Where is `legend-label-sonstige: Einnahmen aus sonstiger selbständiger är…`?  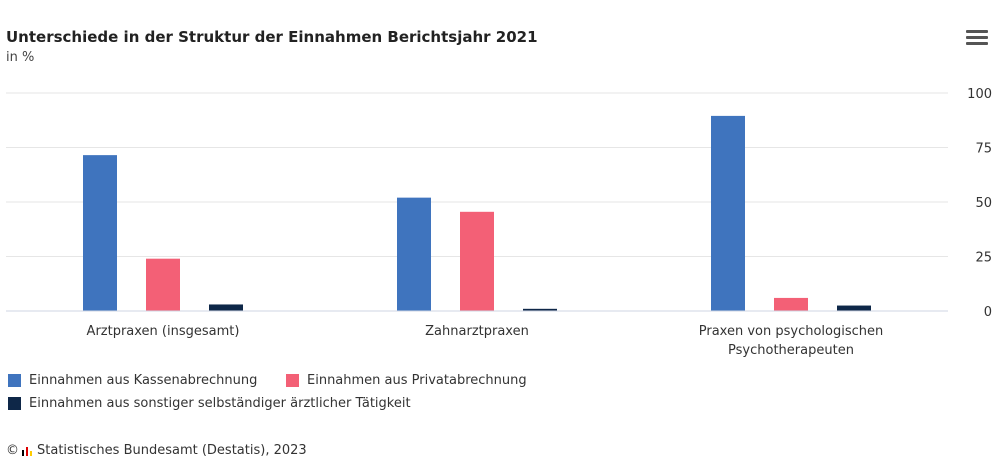
legend-label-sonstige: Einnahmen aus sonstiger selbständiger är… is located at coordinates (220, 403).